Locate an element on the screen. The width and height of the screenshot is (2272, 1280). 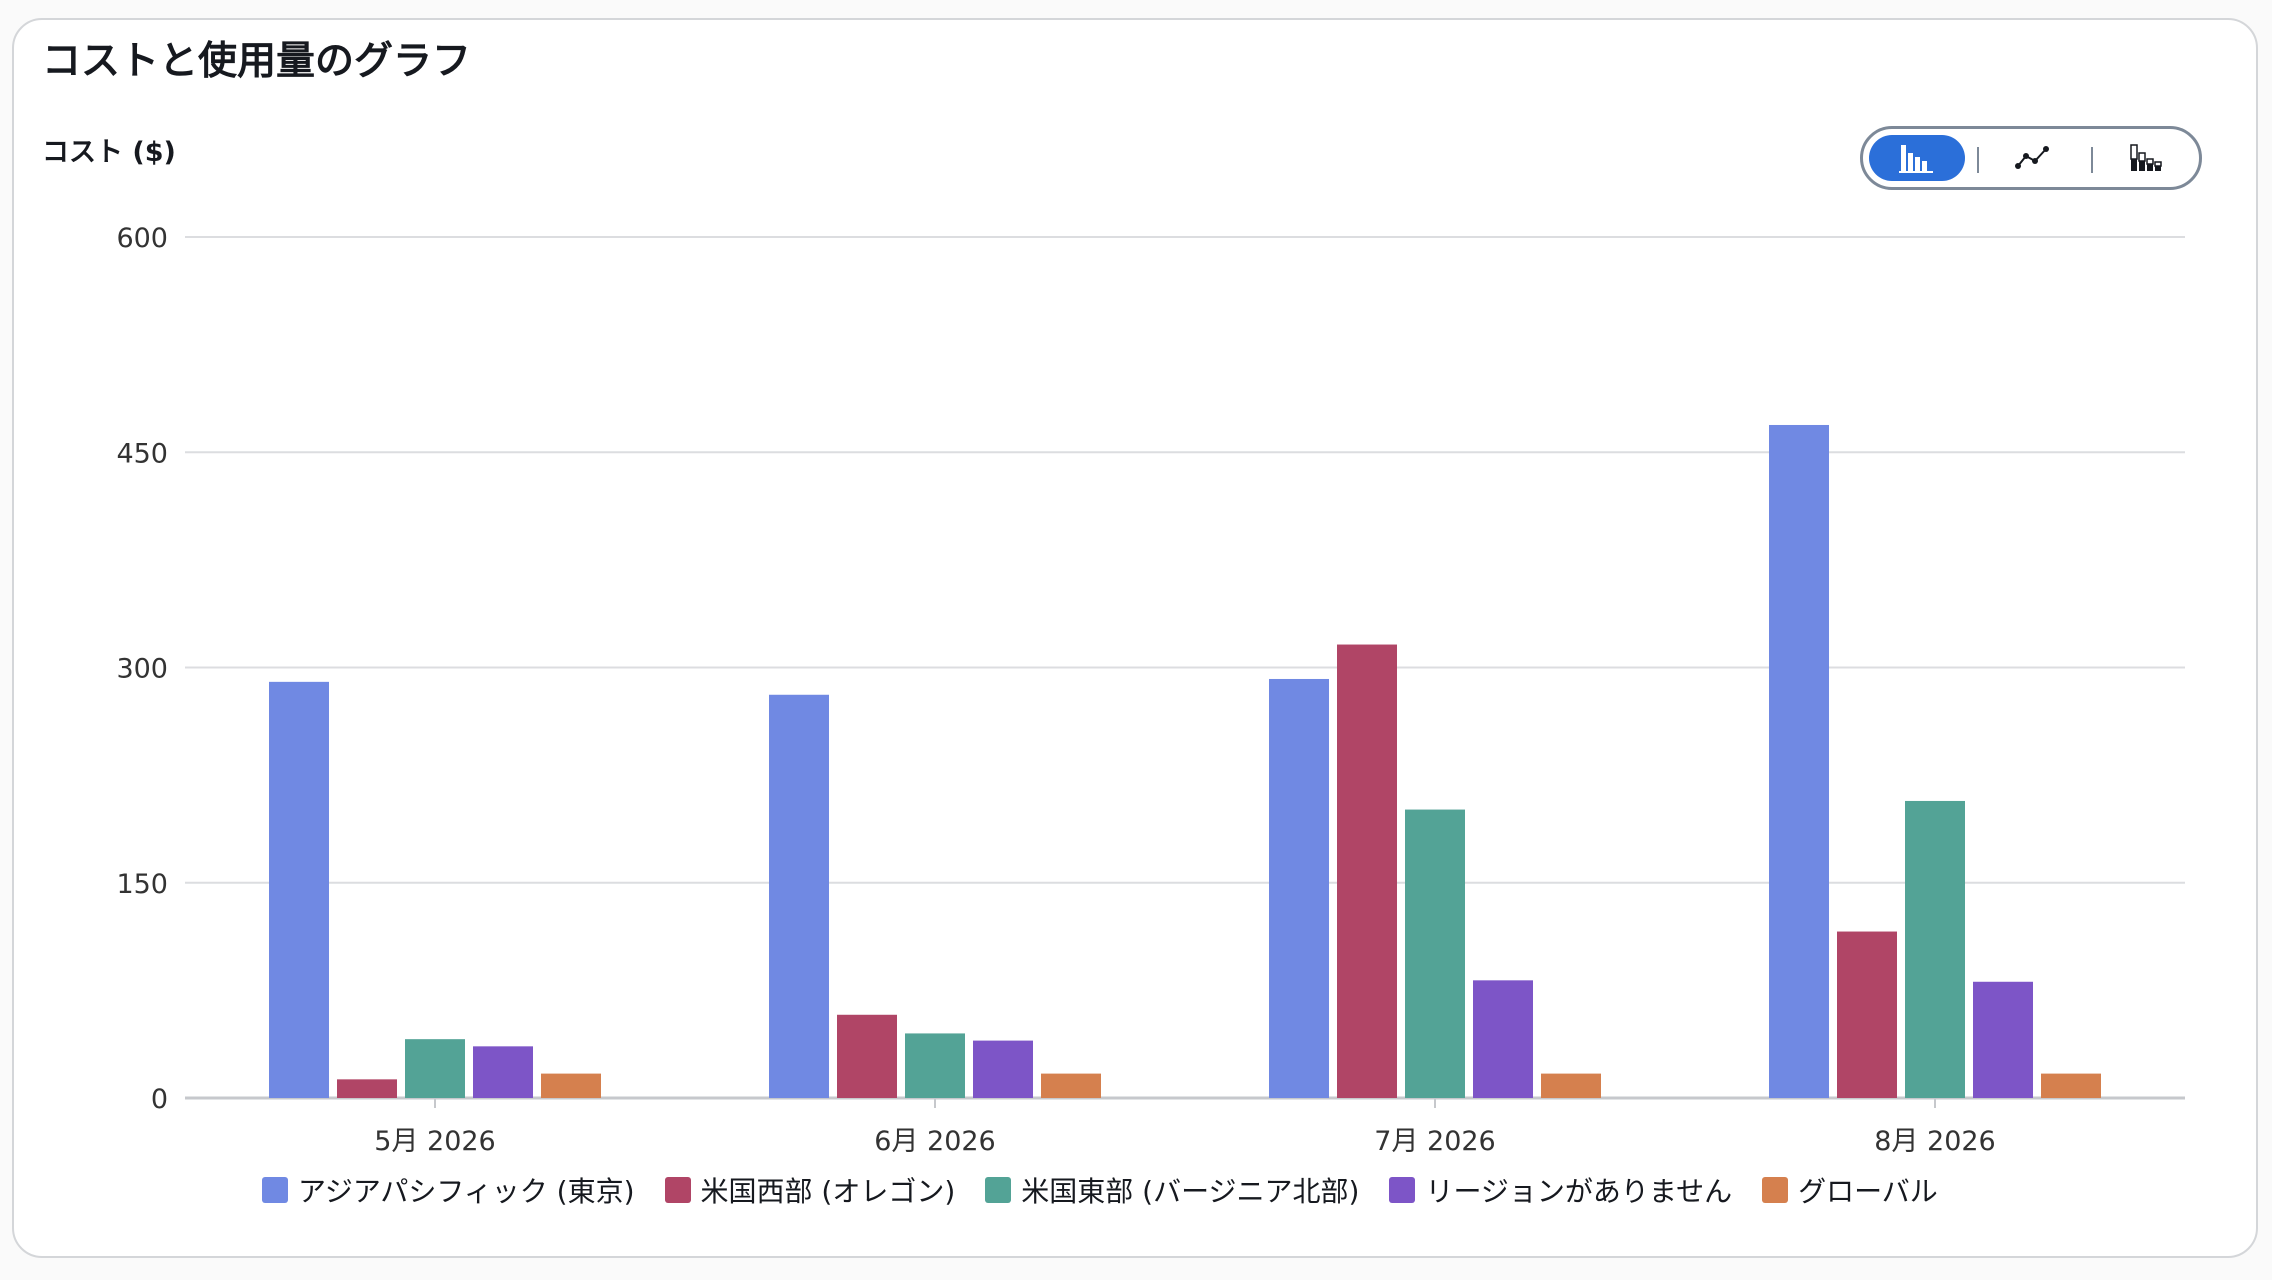
y-tick-label: 300 is located at coordinates (142, 669).